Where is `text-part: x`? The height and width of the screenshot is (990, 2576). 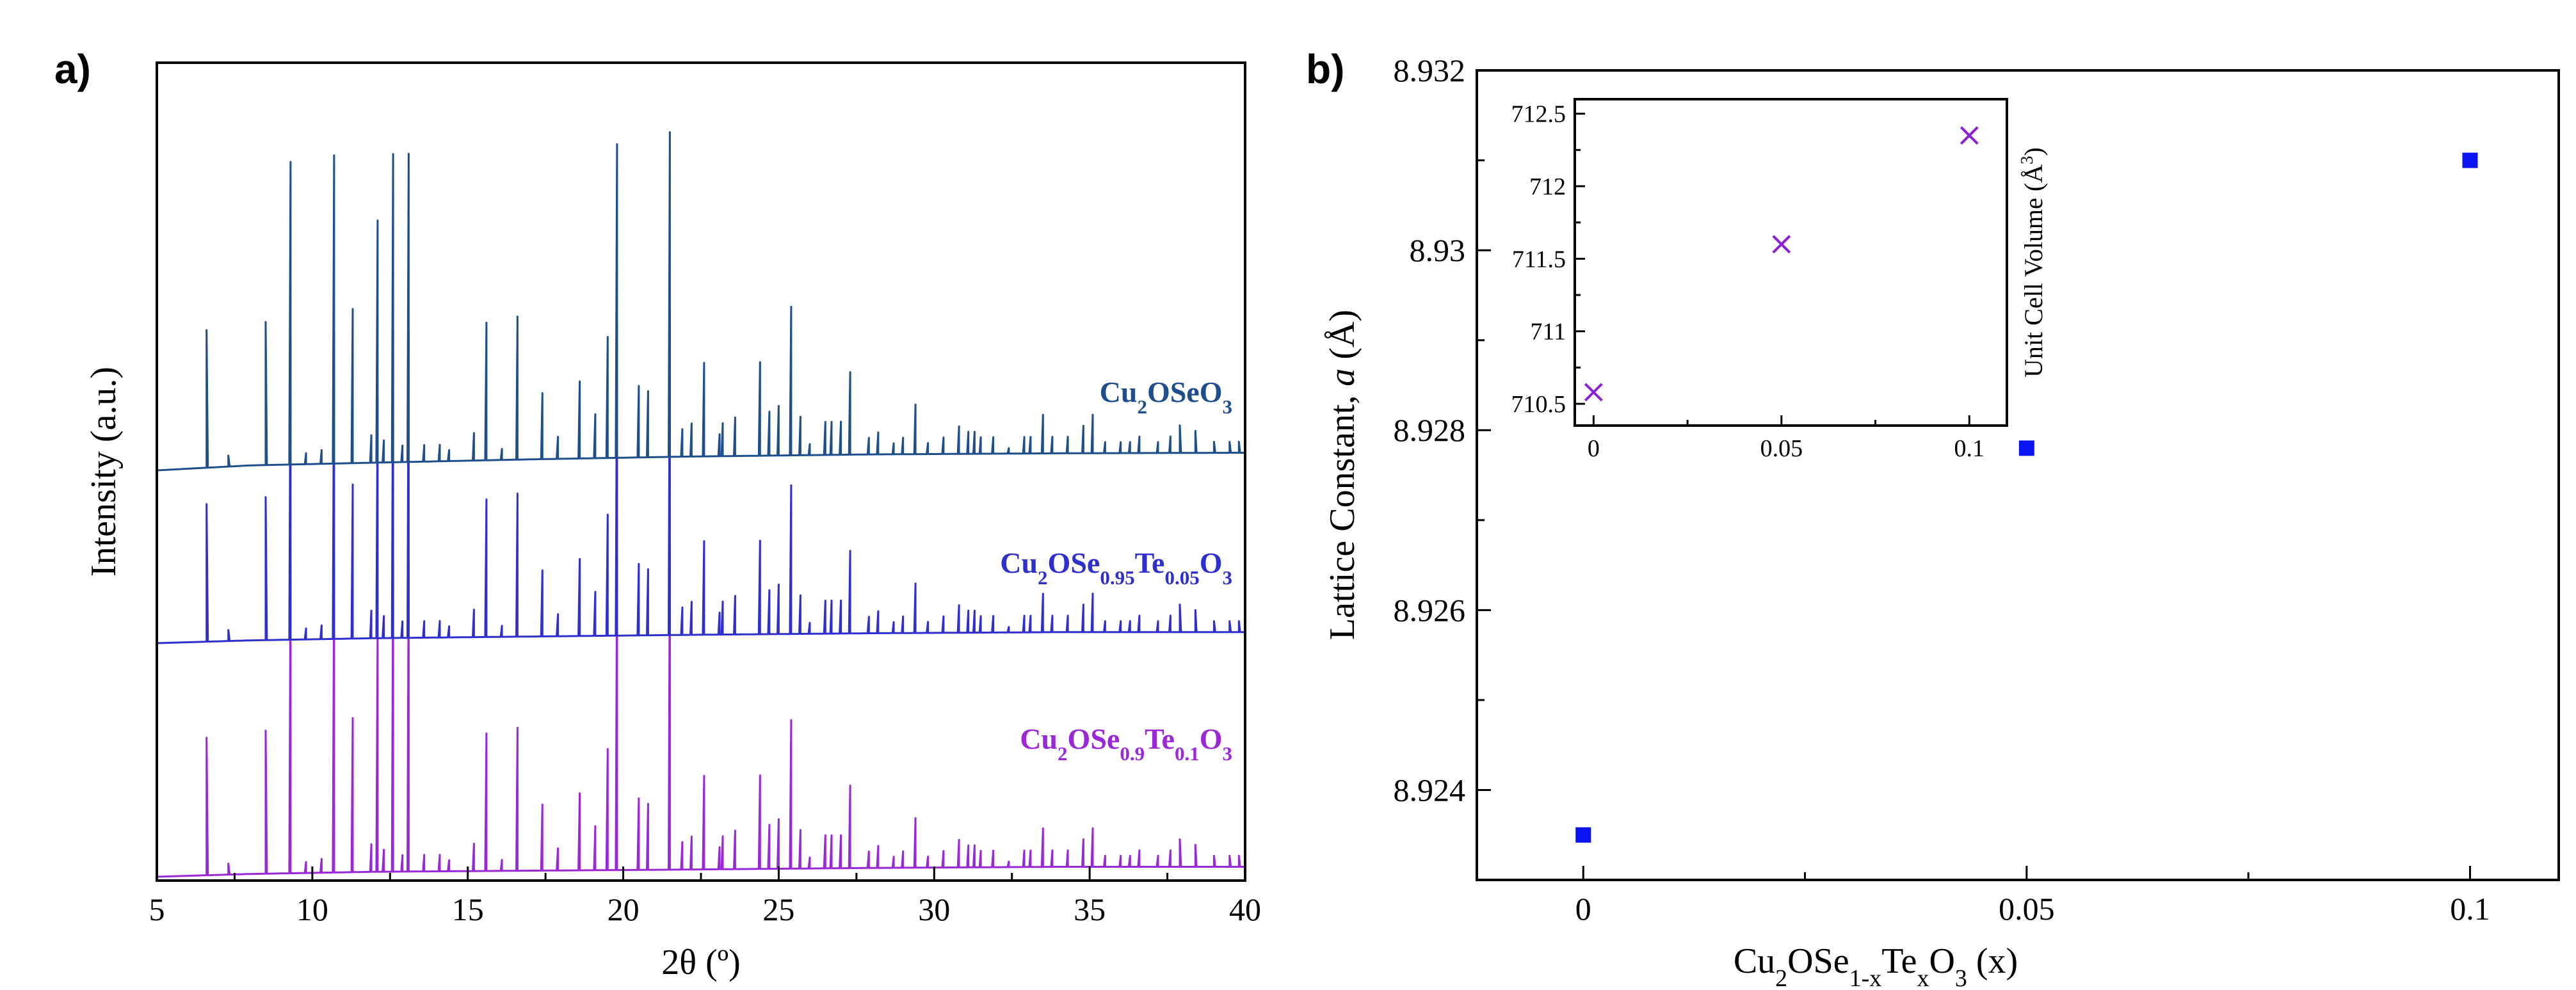 text-part: x is located at coordinates (1923, 977).